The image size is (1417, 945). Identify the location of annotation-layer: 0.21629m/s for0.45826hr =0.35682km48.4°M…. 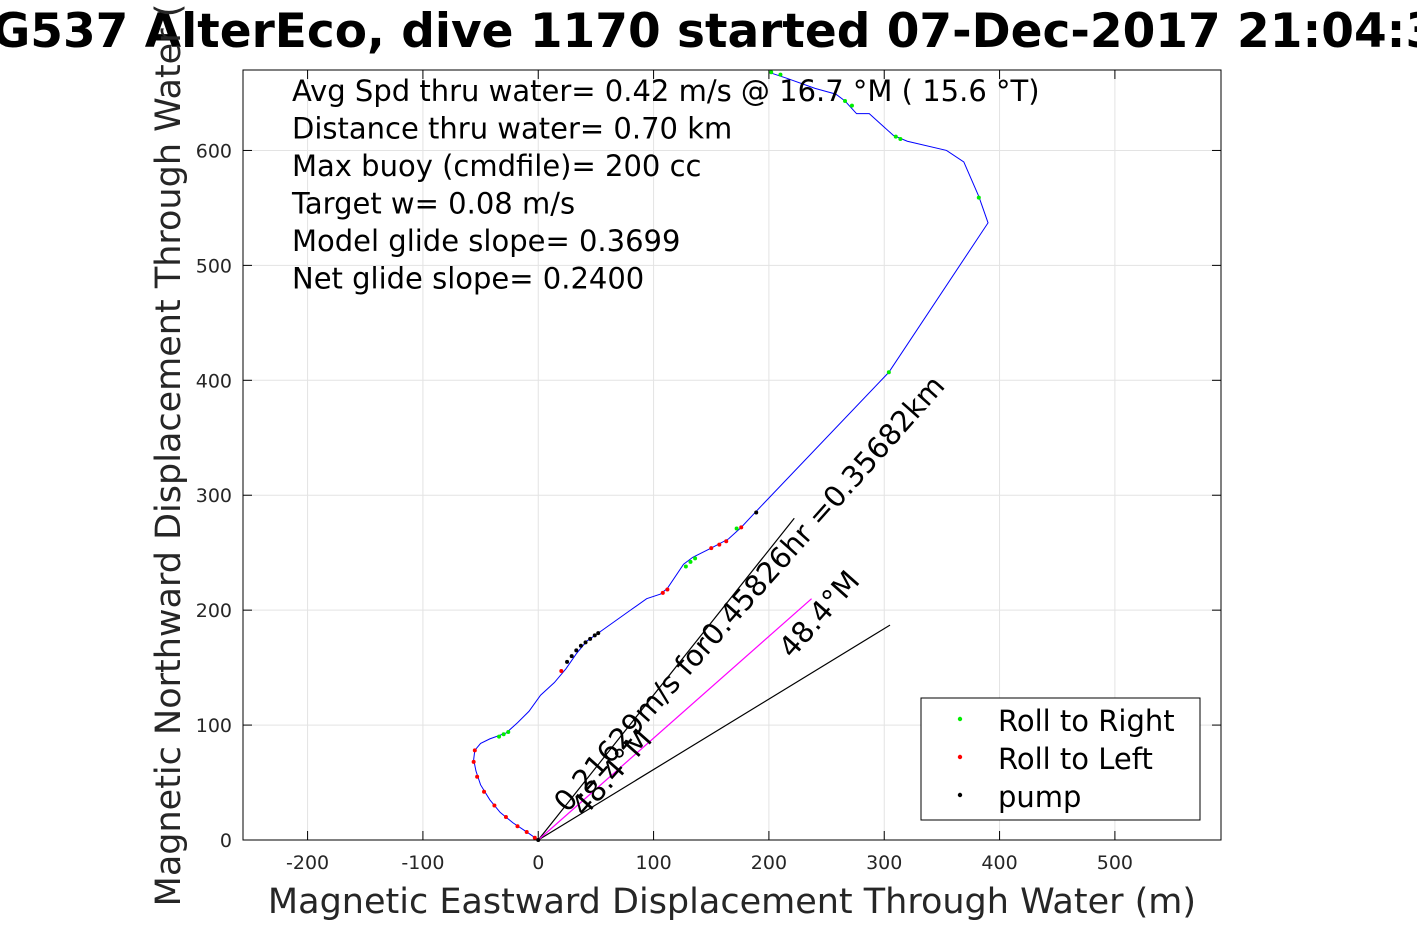
(749, 596).